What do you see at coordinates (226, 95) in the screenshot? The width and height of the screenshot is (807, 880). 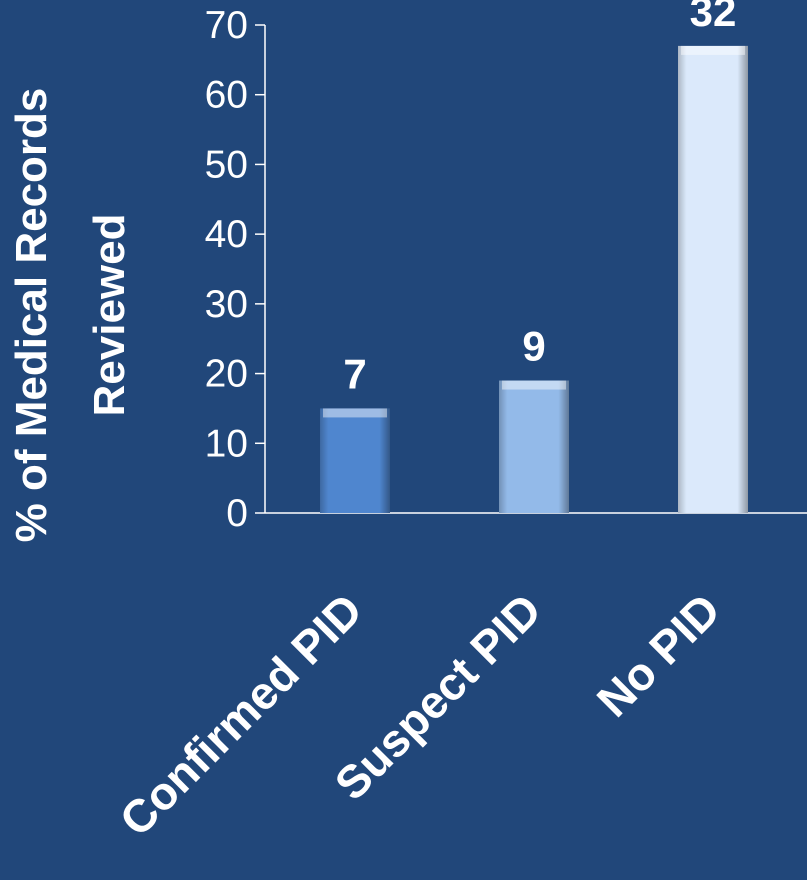 I see `y-tick-label: 60` at bounding box center [226, 95].